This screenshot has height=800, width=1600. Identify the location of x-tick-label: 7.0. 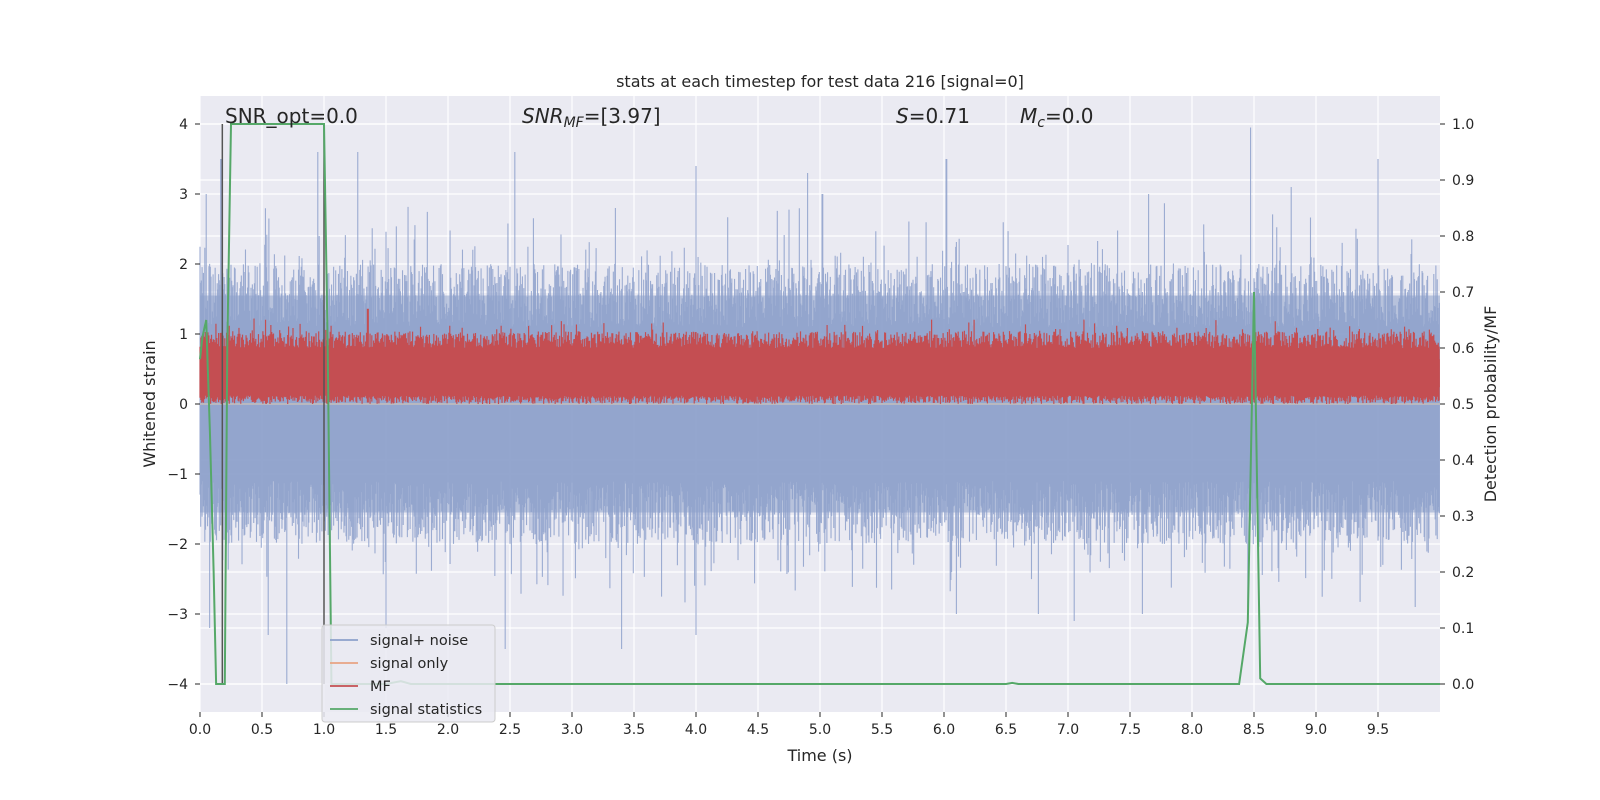
(1068, 730).